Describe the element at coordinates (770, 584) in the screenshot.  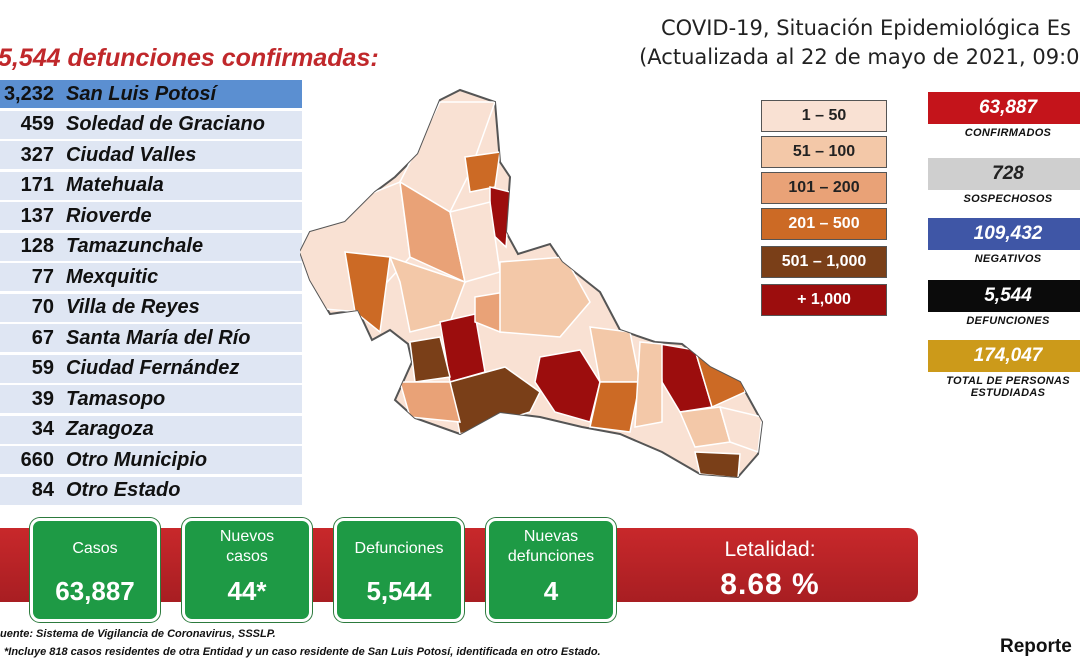
I see `lethality-value: 8.68 %` at that location.